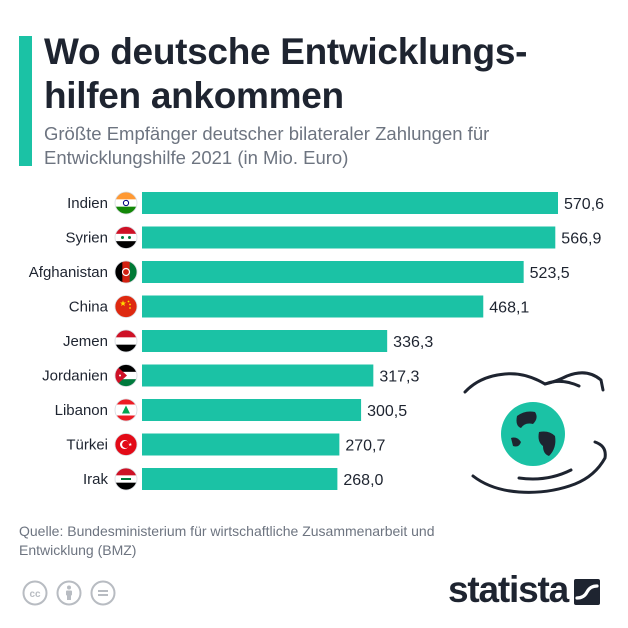 This screenshot has width=628, height=628. Describe the element at coordinates (75, 376) in the screenshot. I see `category-label: Jordanien` at that location.